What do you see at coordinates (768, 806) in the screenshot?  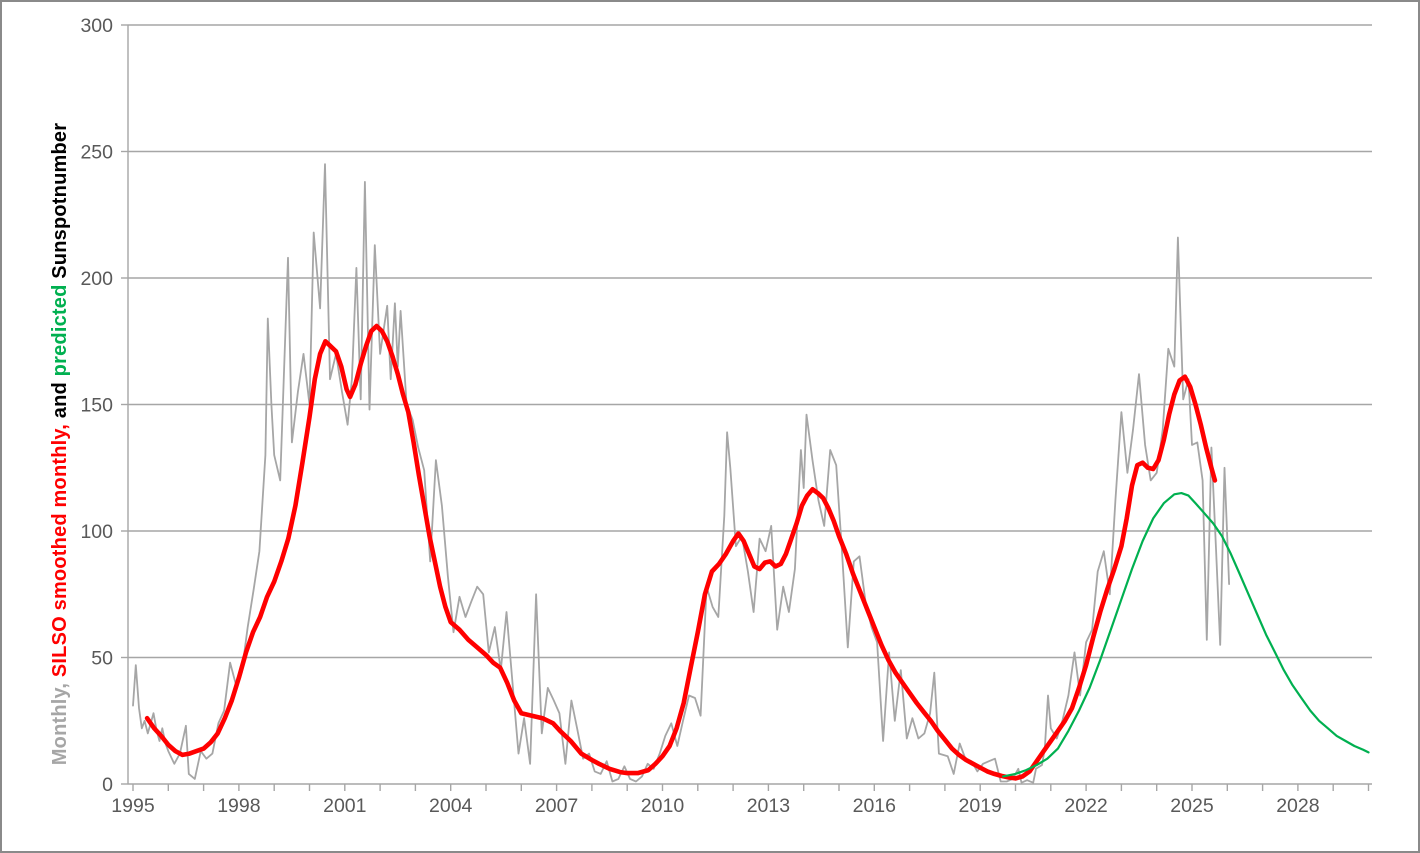 I see `x-tick-label-2013: 2013` at bounding box center [768, 806].